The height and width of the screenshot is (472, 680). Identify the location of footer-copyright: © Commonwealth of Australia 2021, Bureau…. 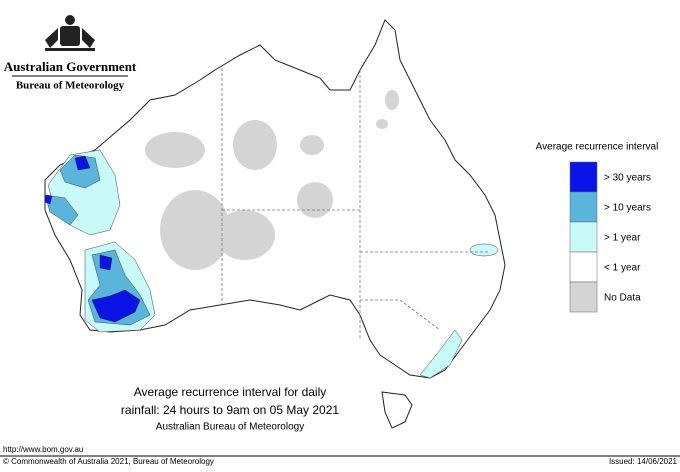
(108, 461).